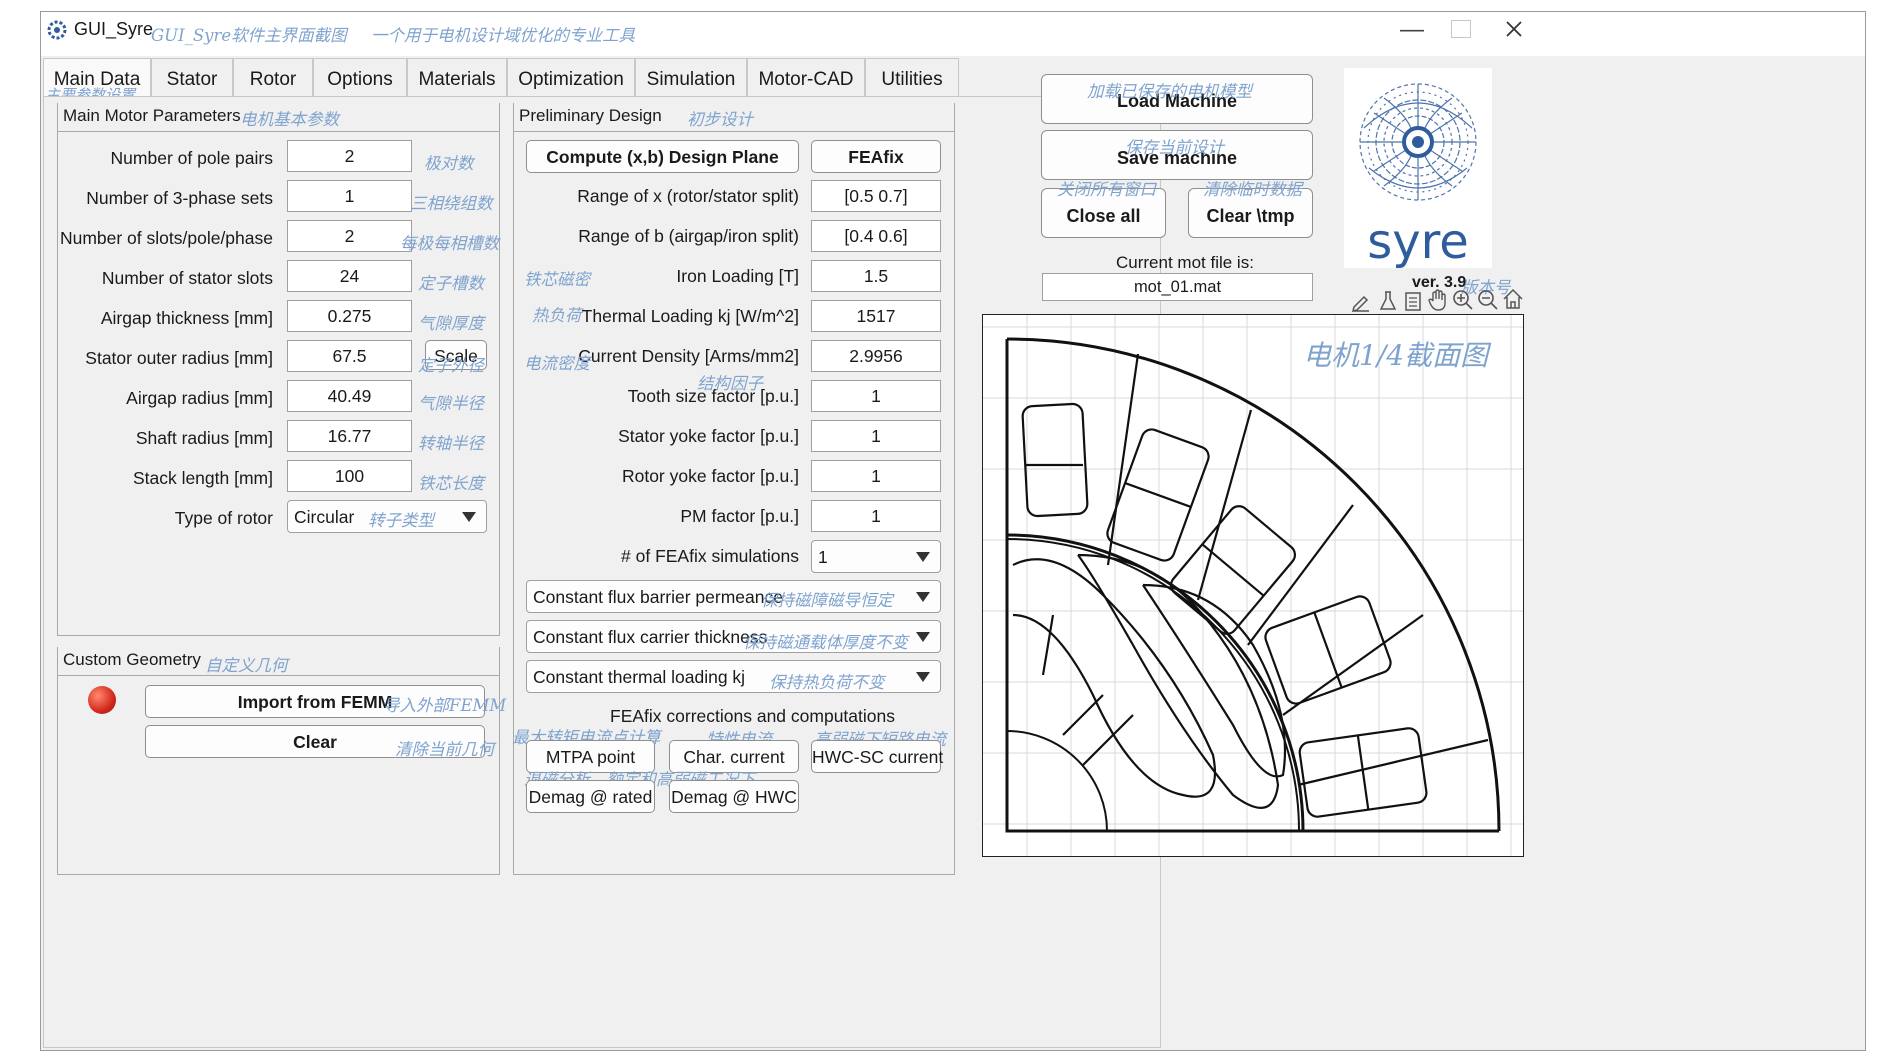 This screenshot has width=1880, height=1063. What do you see at coordinates (710, 476) in the screenshot?
I see `prelim-label: Rotor yoke factor [p.u.]` at bounding box center [710, 476].